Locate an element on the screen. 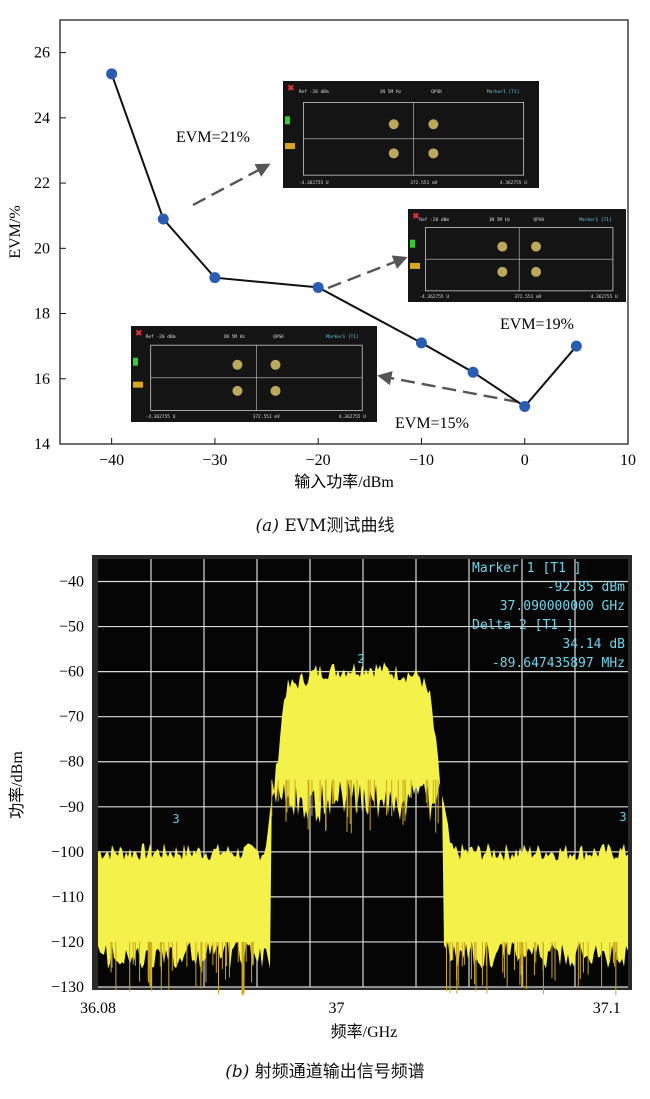  y-tick-label: 24 is located at coordinates (42, 118).